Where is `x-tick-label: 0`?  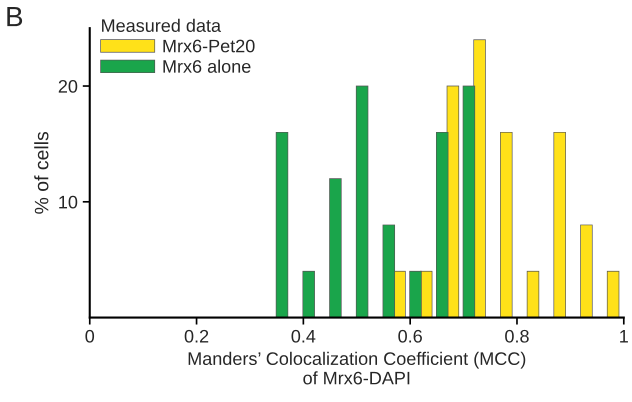
x-tick-label: 0 is located at coordinates (89, 336).